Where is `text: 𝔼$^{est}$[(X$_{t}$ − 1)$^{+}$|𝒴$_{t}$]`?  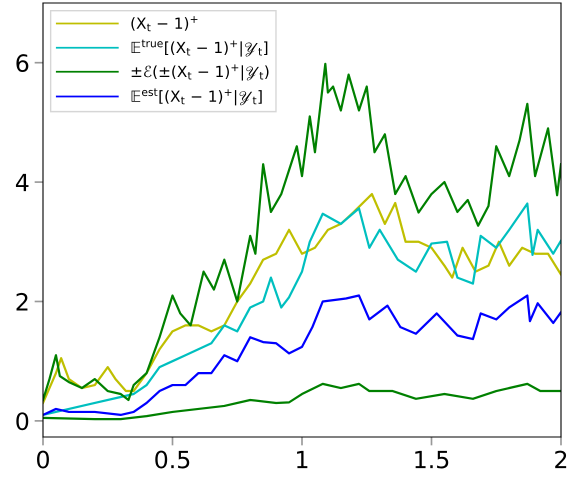
text: 𝔼$^{est}$[(X$_{t}$ − 1)$^{+}$|𝒴$_{t}$] is located at coordinates (197, 97).